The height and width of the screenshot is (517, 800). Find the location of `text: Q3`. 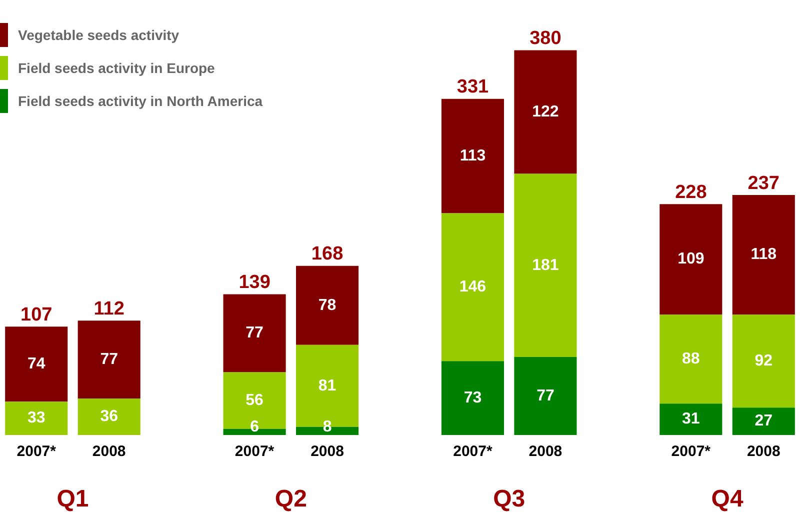

text: Q3 is located at coordinates (509, 499).